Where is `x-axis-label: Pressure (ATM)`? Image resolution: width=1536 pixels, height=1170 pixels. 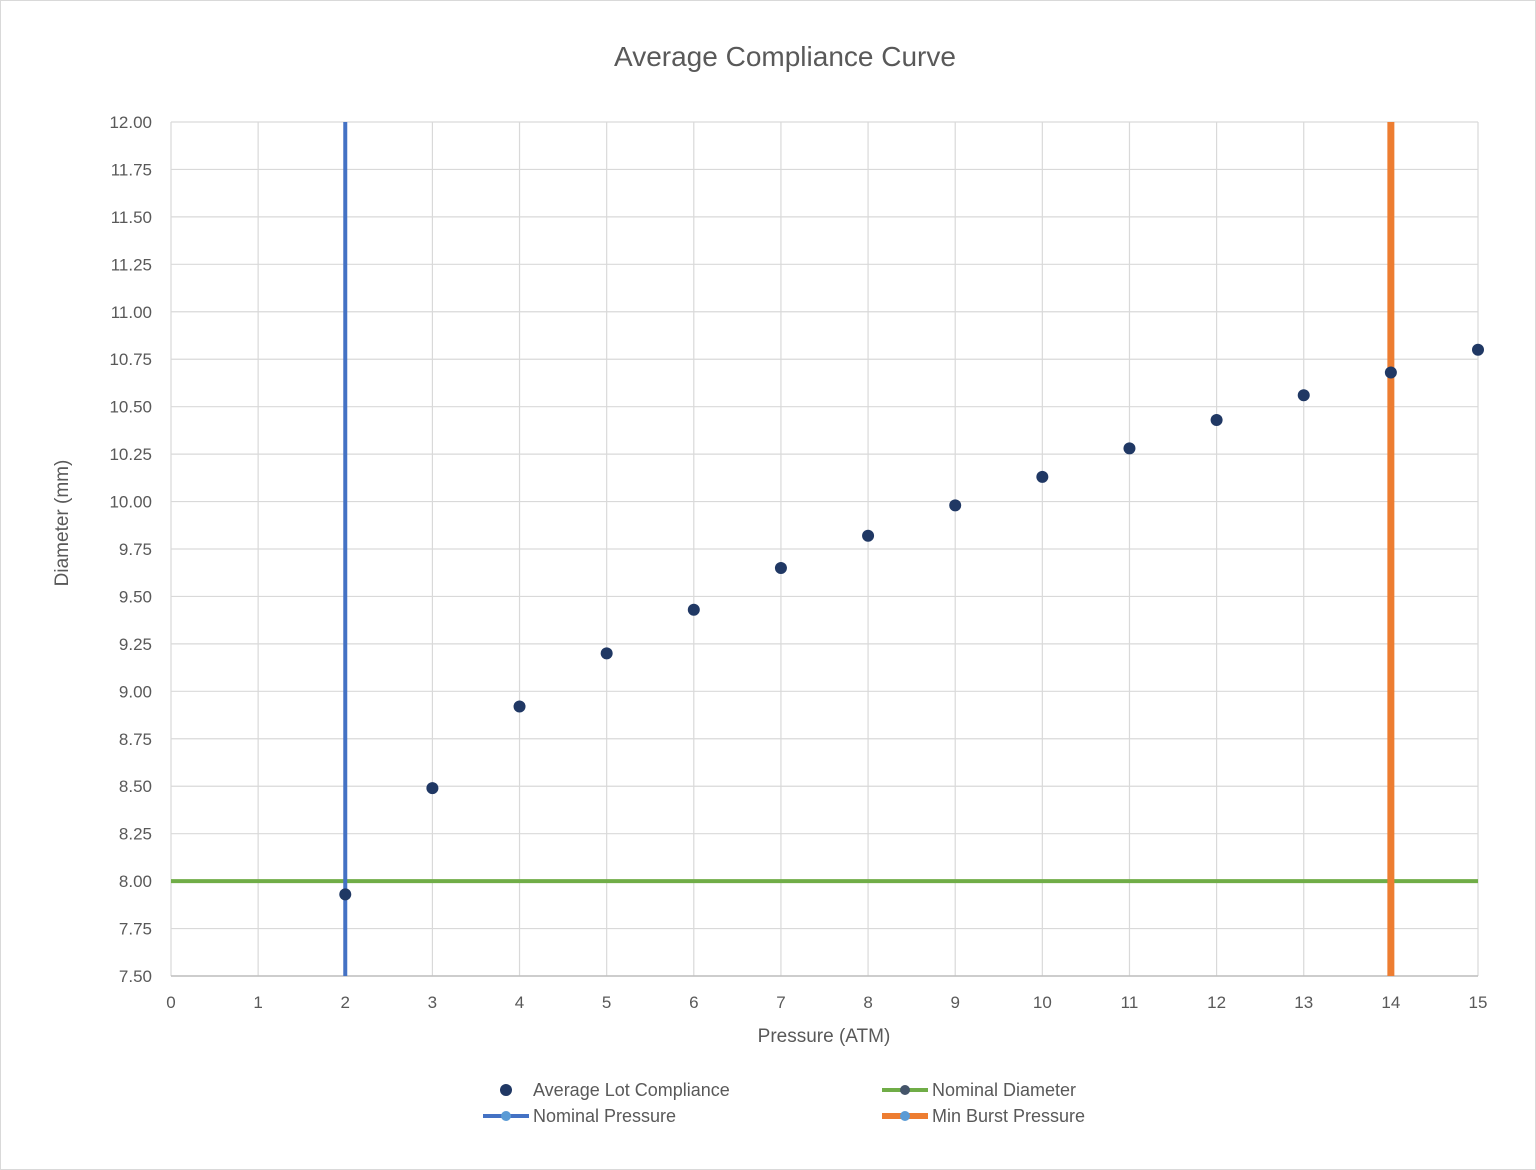
x-axis-label: Pressure (ATM) is located at coordinates (824, 1036).